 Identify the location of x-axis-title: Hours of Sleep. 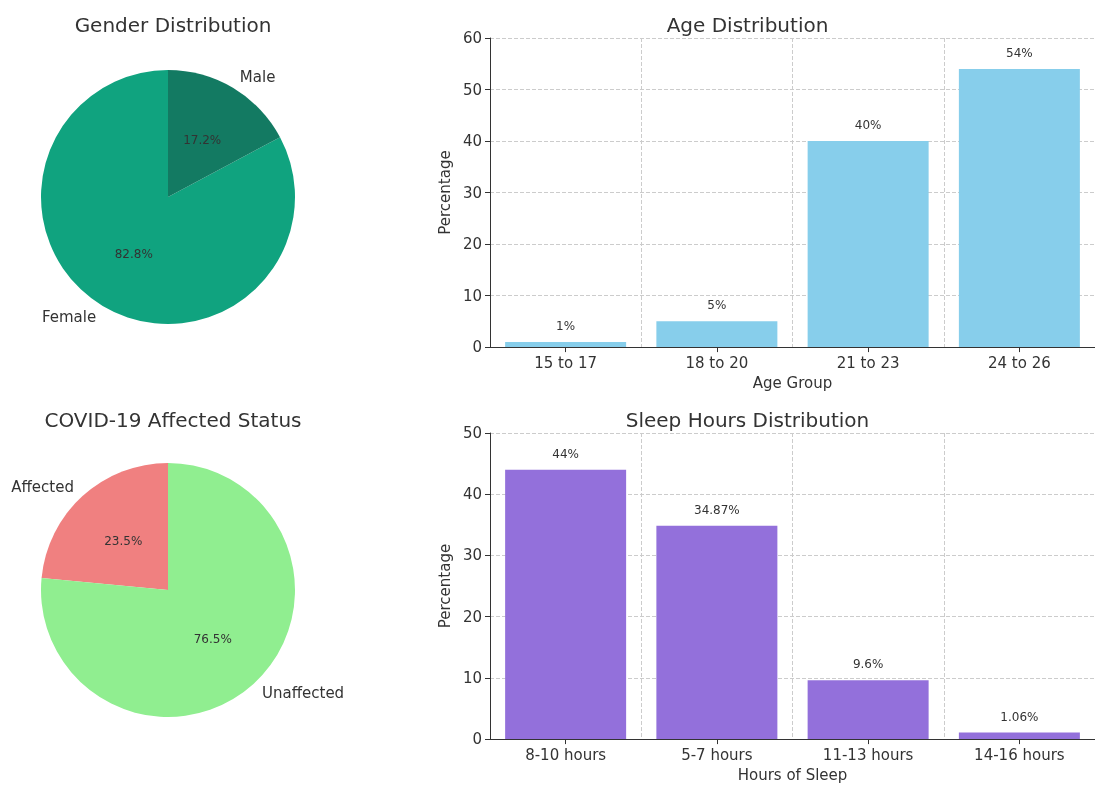
(792, 774).